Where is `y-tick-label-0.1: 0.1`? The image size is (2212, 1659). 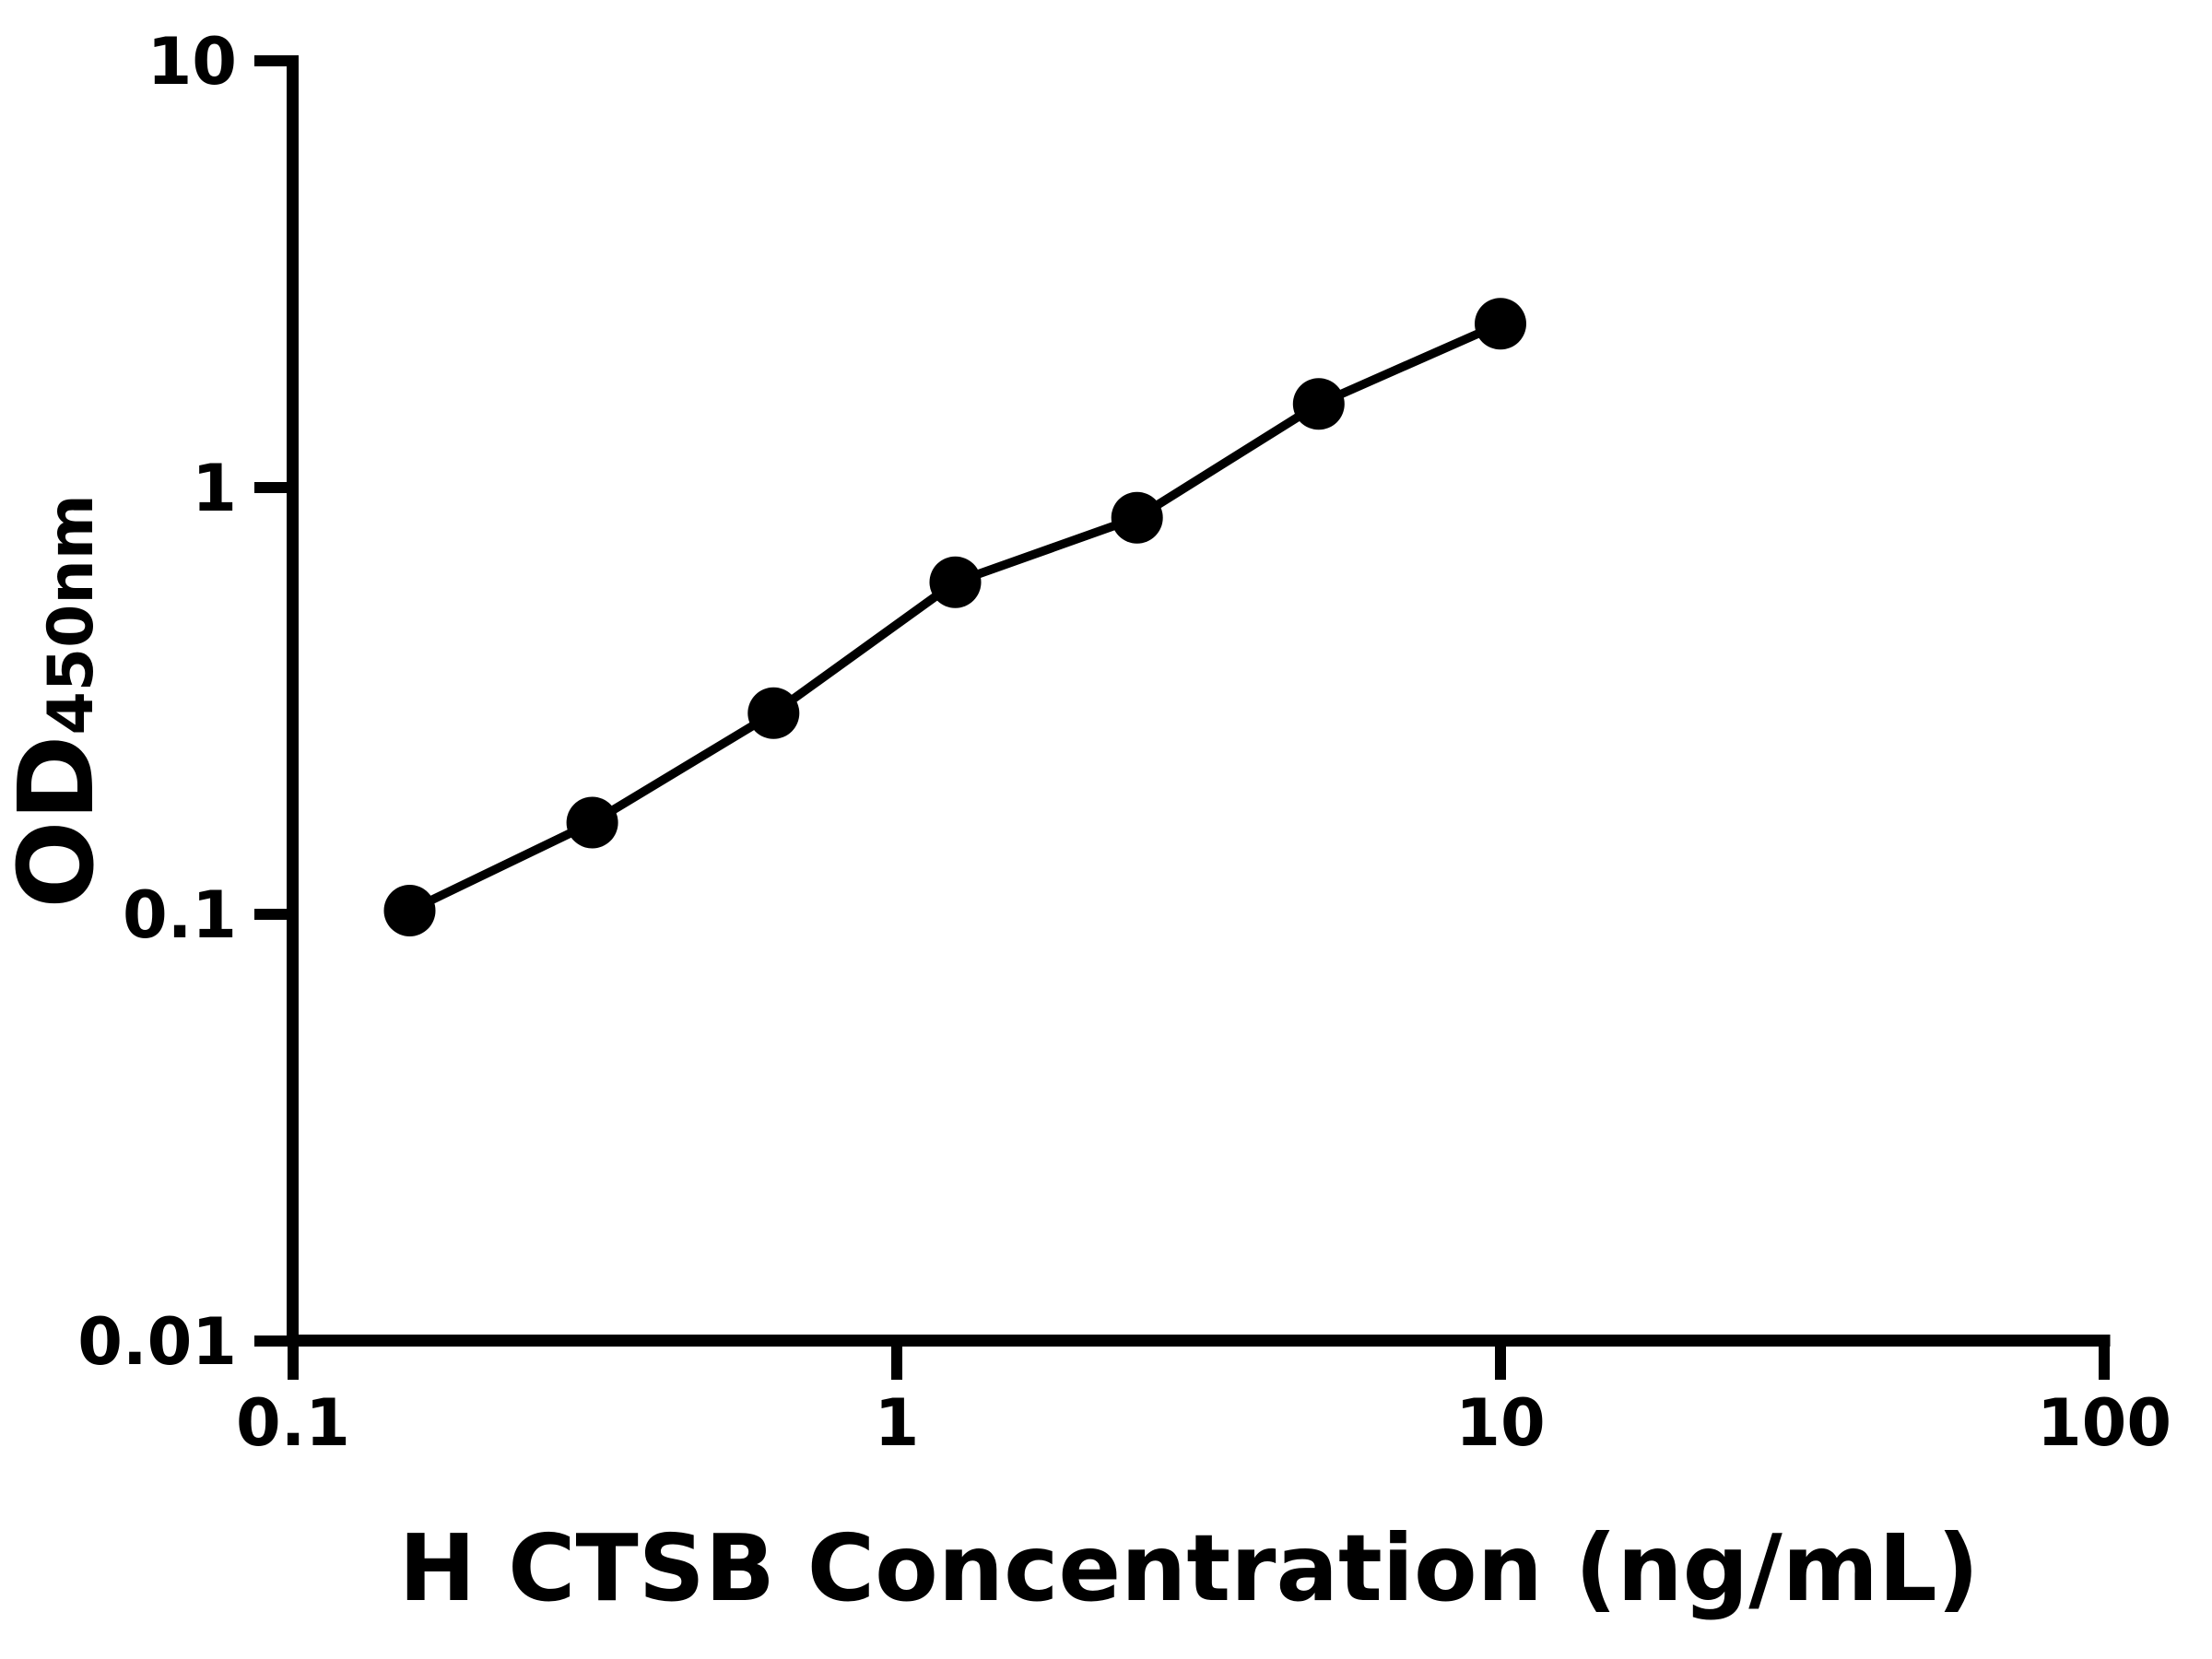 y-tick-label-0.1: 0.1 is located at coordinates (180, 915).